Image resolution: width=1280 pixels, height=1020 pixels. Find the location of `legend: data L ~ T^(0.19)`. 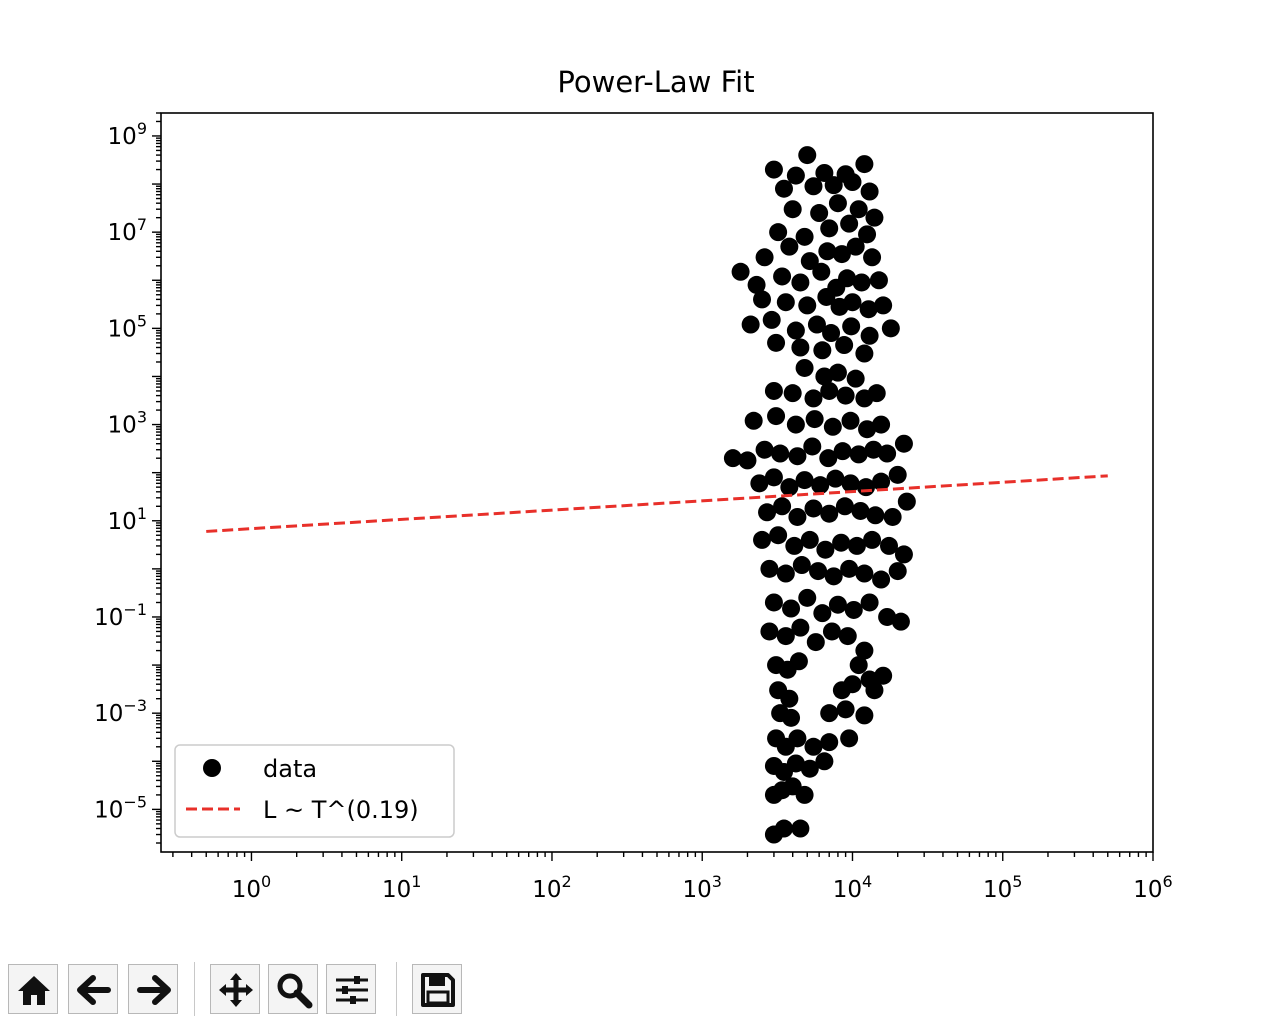

legend: data L ~ T^(0.19) is located at coordinates (314, 791).